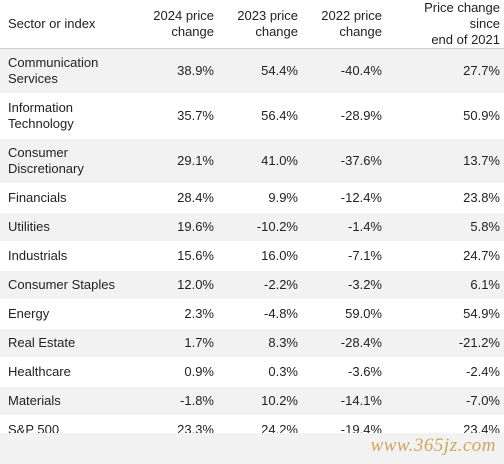 The image size is (504, 464). What do you see at coordinates (67, 314) in the screenshot?
I see `sector-name-cell: Energy` at bounding box center [67, 314].